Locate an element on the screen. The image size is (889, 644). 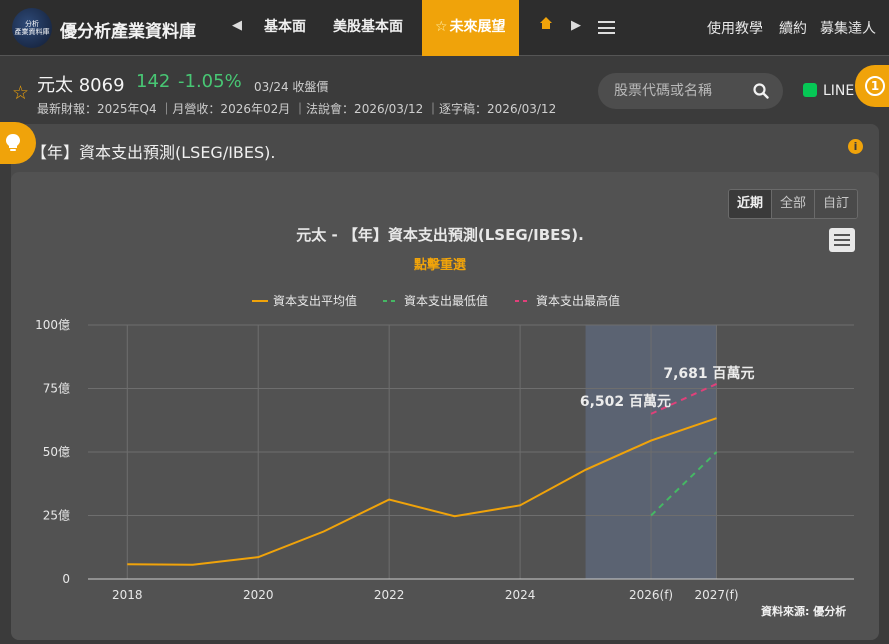
y-tick-label: 75億 is located at coordinates (56, 389).